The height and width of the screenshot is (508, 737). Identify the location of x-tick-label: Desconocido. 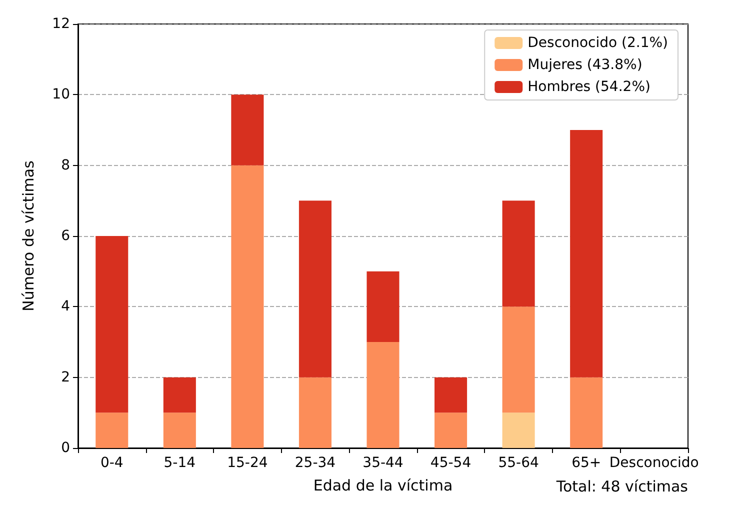
(654, 463).